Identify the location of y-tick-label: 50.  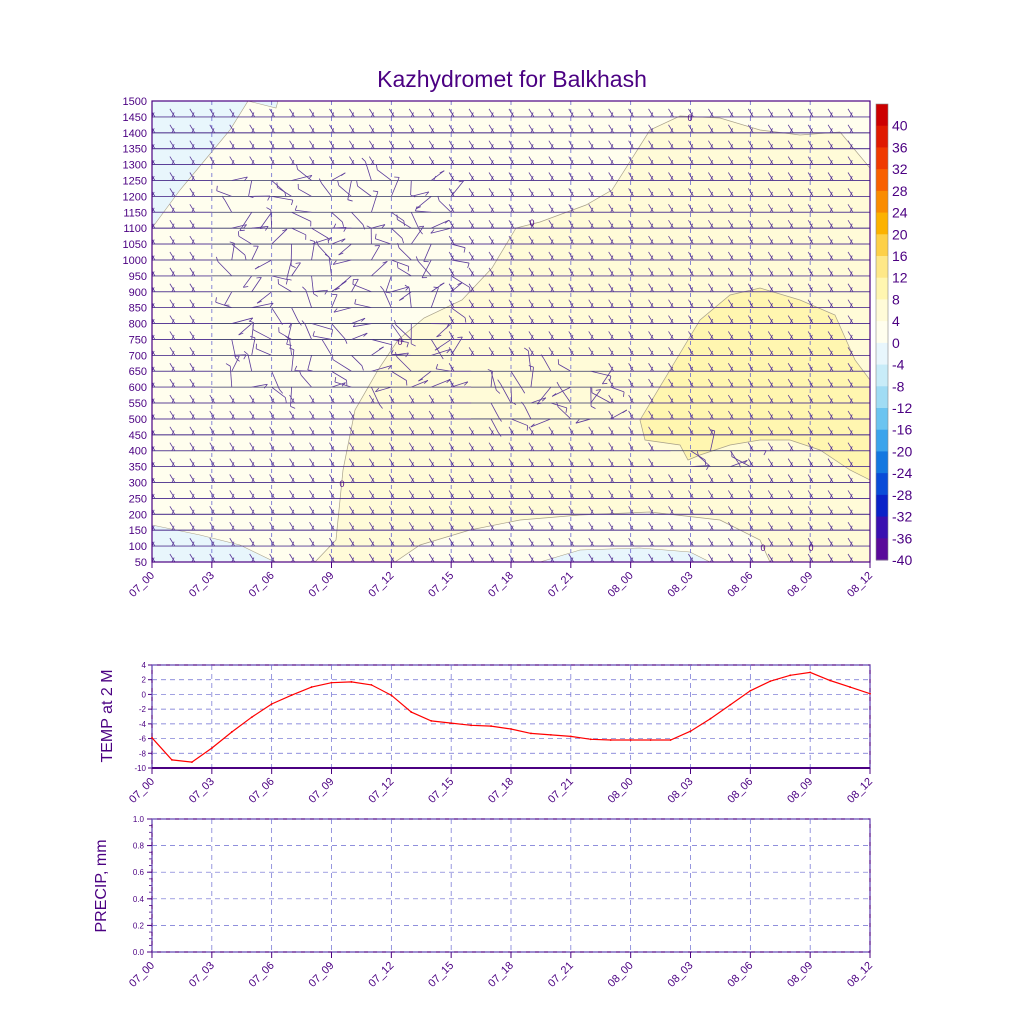
(141, 563).